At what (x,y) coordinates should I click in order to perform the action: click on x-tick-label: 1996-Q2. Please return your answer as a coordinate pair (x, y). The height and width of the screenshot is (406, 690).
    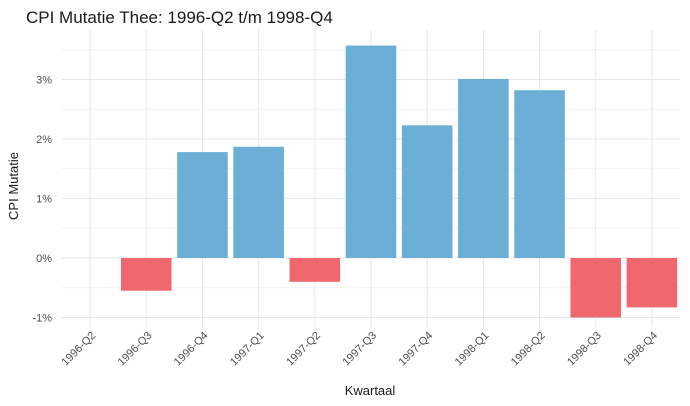
    Looking at the image, I should click on (78, 349).